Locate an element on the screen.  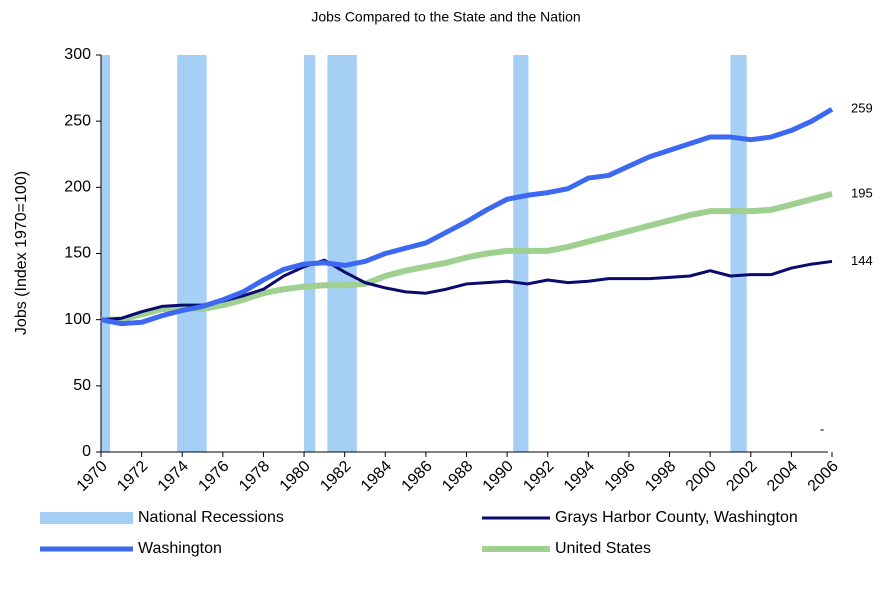
series-line is located at coordinates (466, 290).